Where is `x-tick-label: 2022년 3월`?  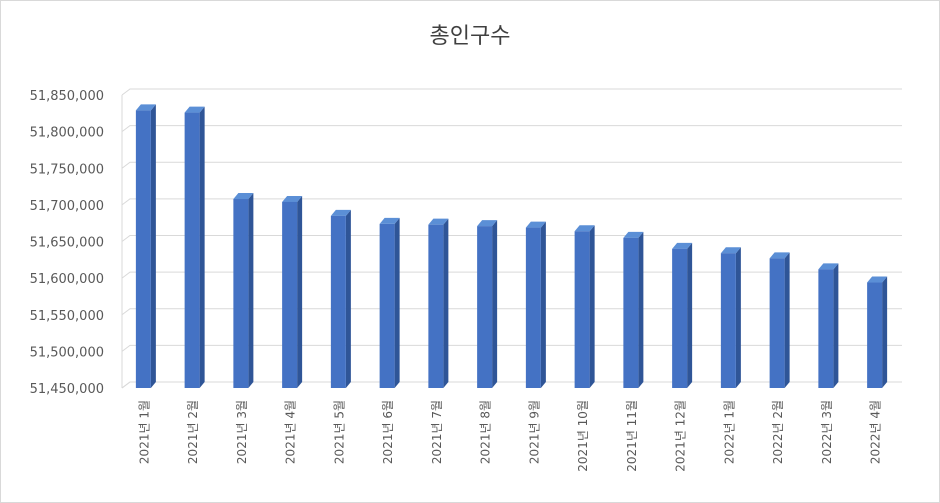
x-tick-label: 2022년 3월 is located at coordinates (827, 432).